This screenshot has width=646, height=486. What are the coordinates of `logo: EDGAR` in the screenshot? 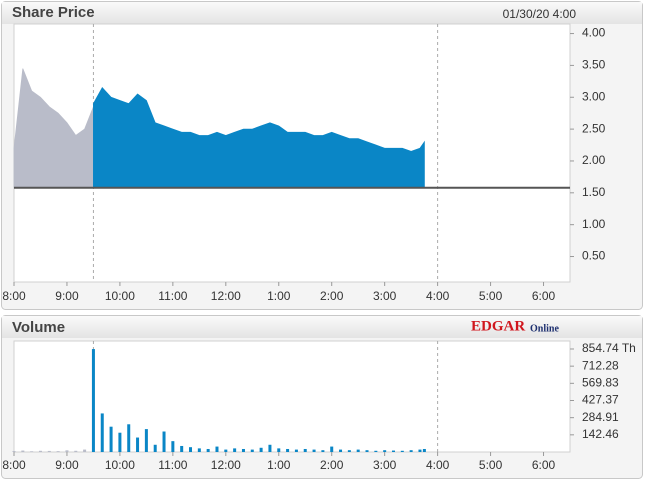 It's located at (498, 326).